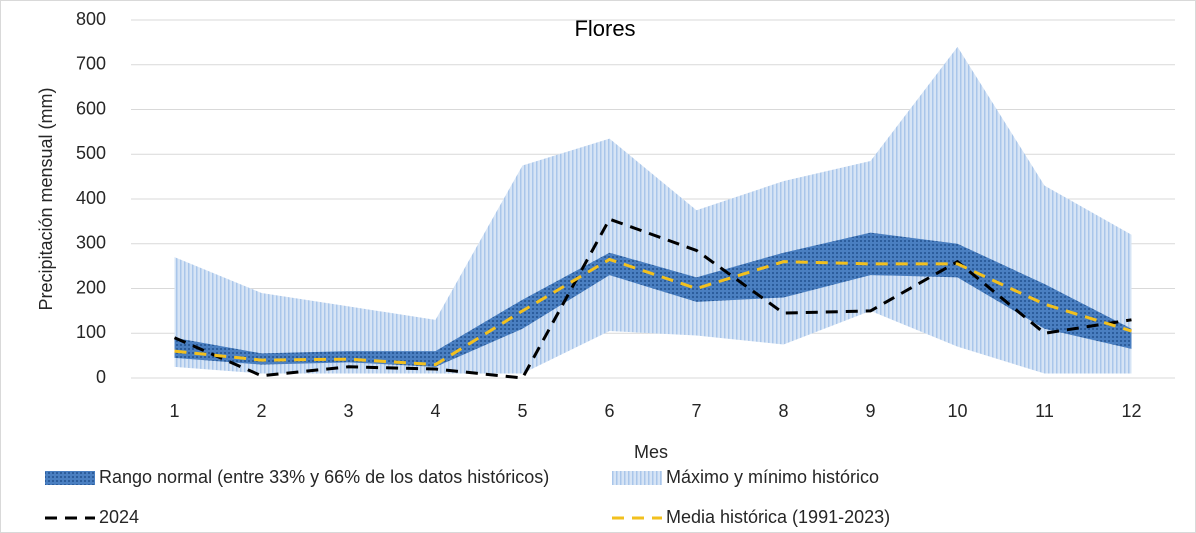  What do you see at coordinates (435, 411) in the screenshot?
I see `x-tick-label: 4` at bounding box center [435, 411].